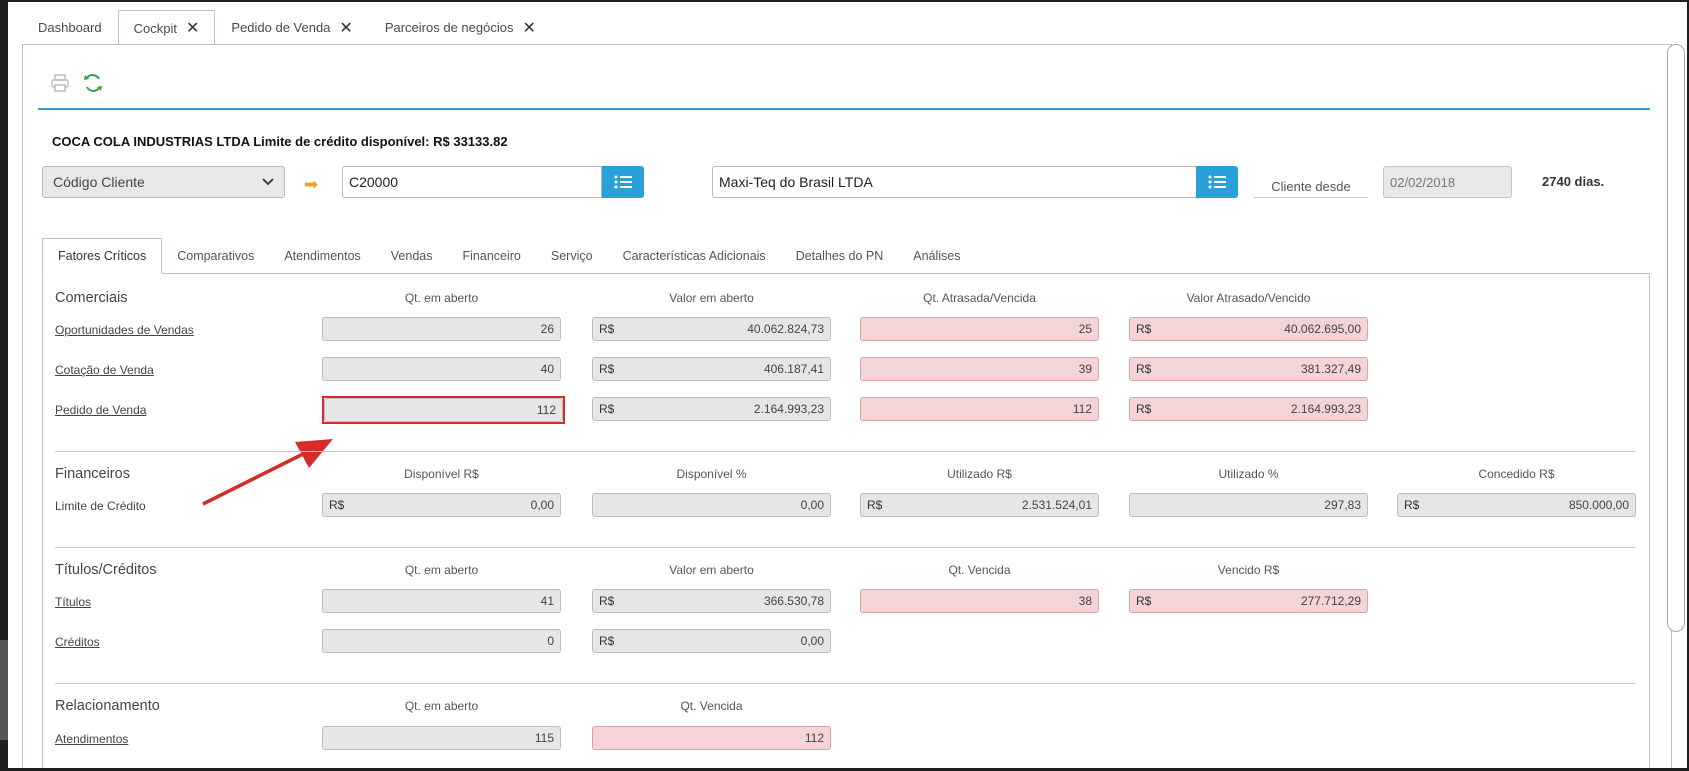 This screenshot has height=771, width=1689. I want to click on tab-label: Pedido de Venda, so click(281, 27).